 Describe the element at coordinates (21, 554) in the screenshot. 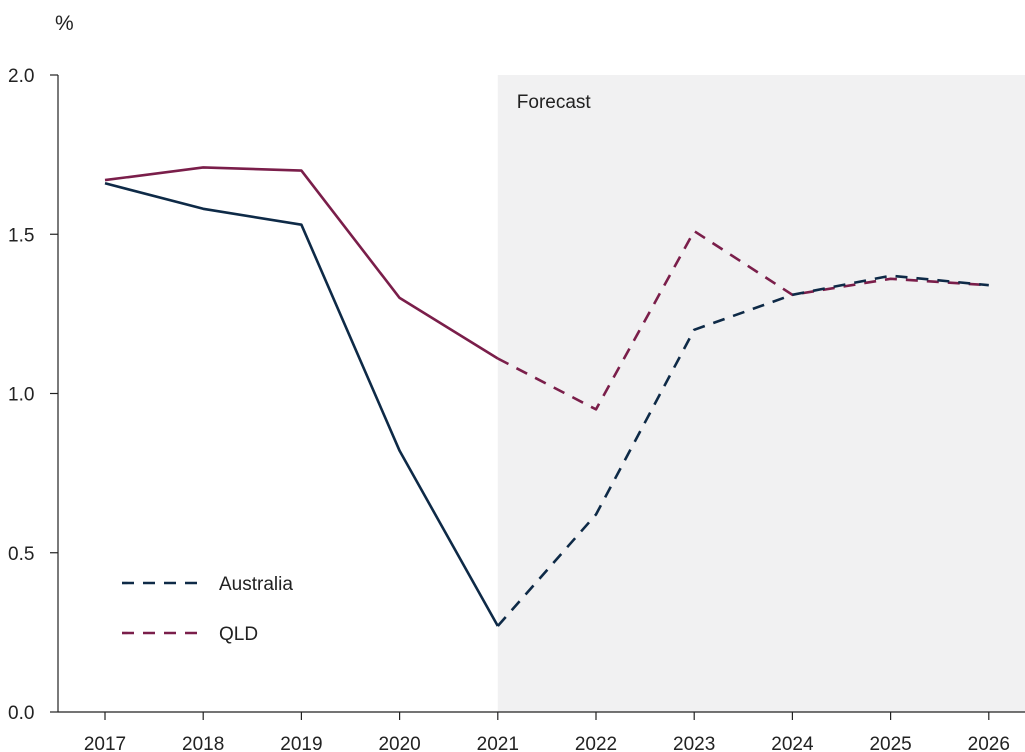

I see `y-tick-label: 0.5` at that location.